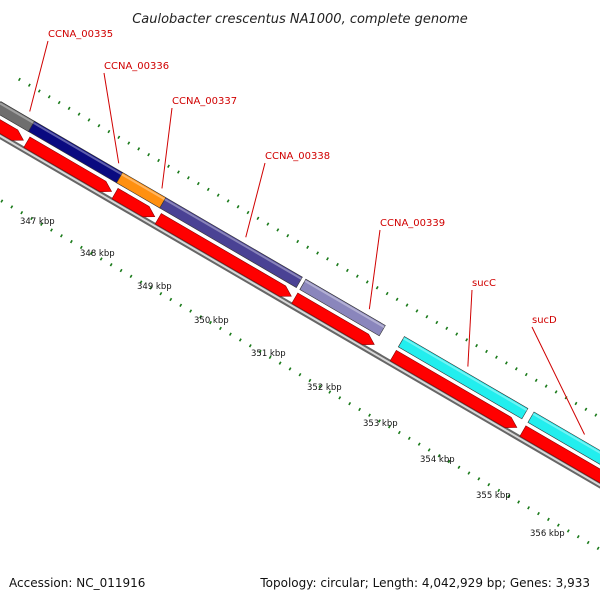  I want to click on gene-label-ccna_00336: CCNA_00336, so click(136, 66).